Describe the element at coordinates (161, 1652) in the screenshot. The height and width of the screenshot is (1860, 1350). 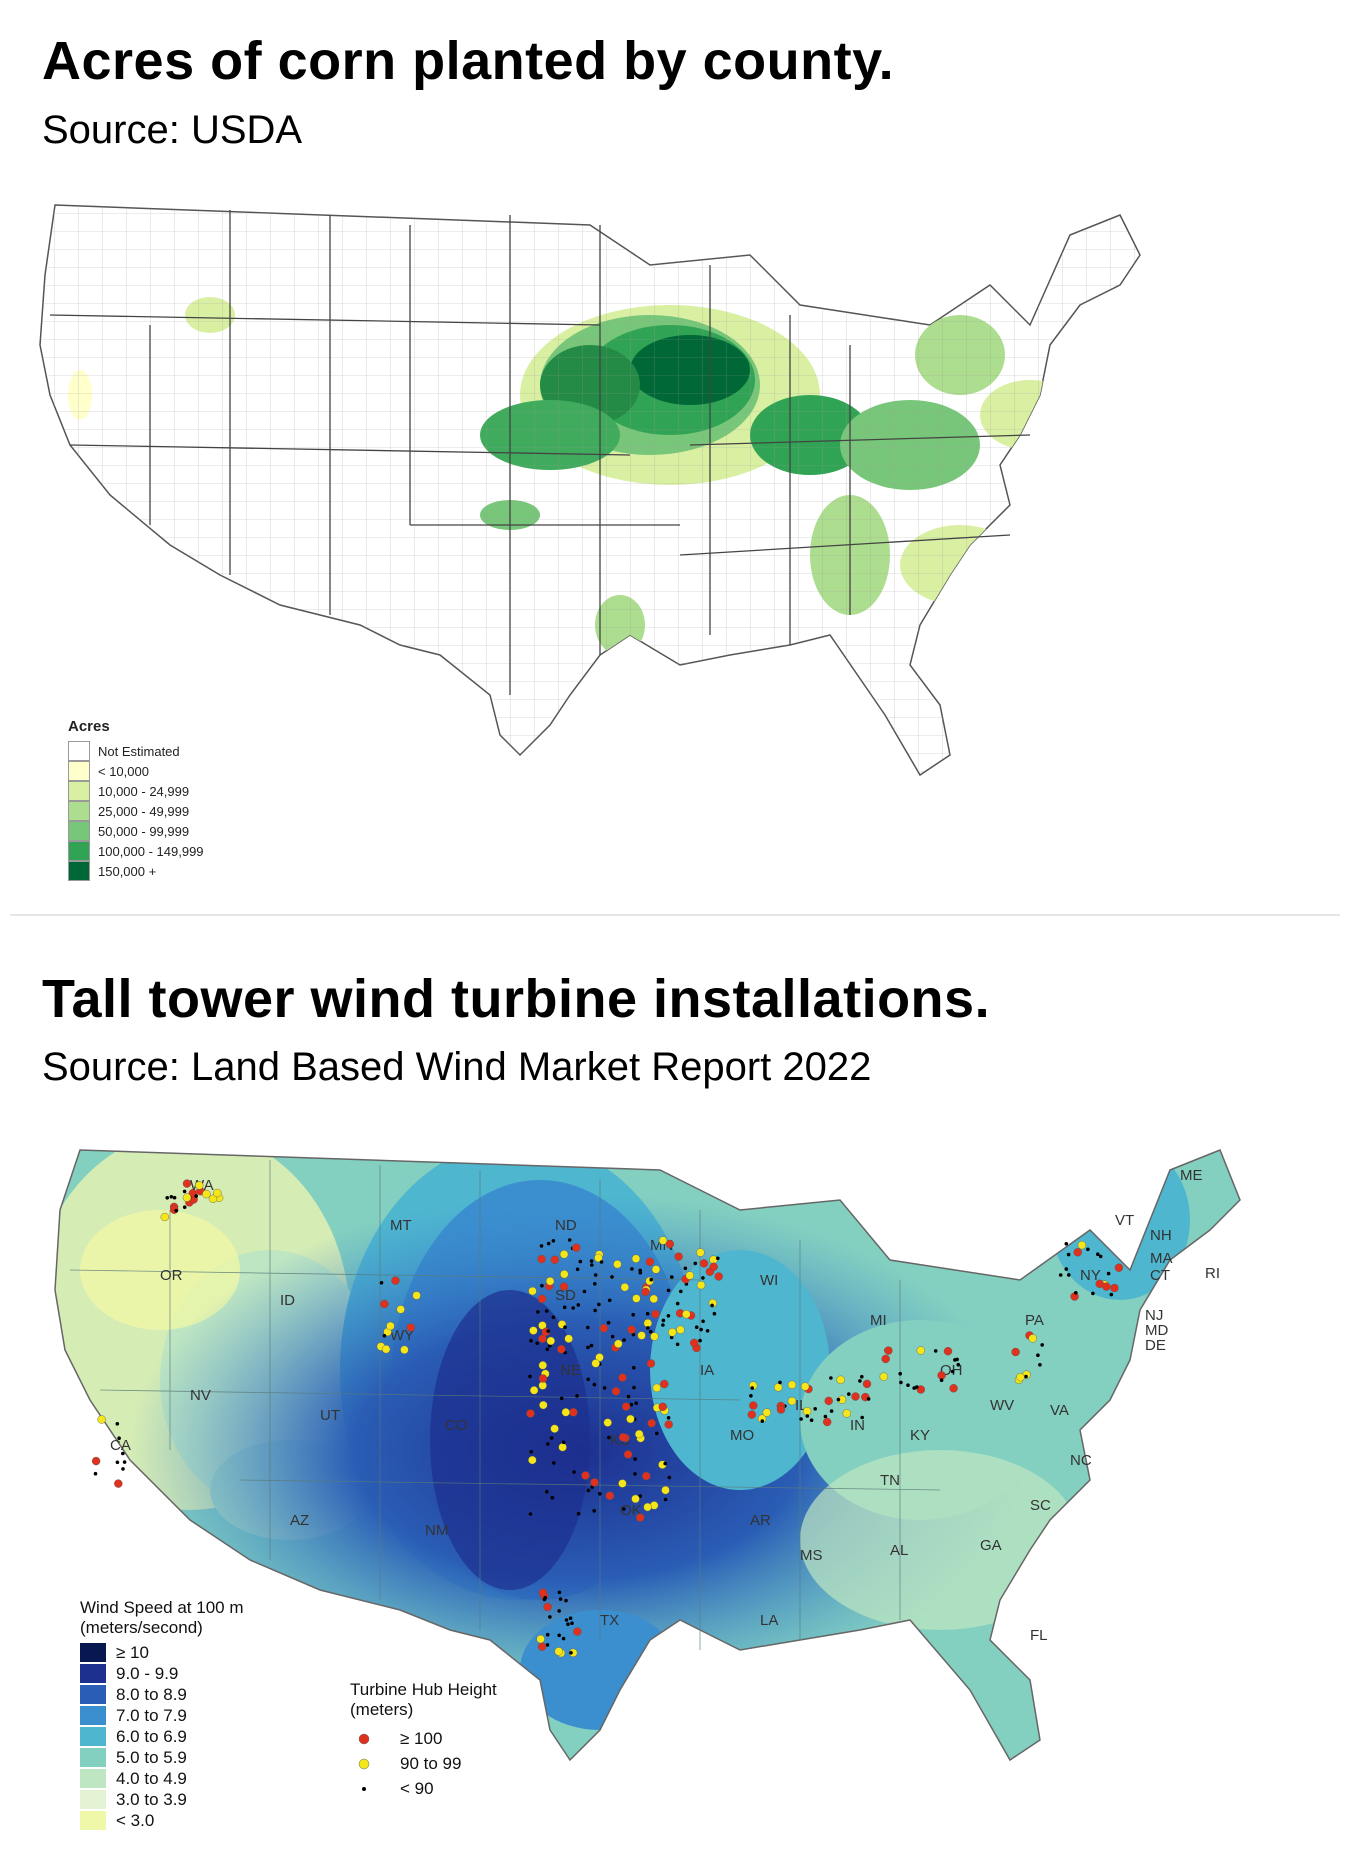
I see `wind-legend-item: ≥ 10` at that location.